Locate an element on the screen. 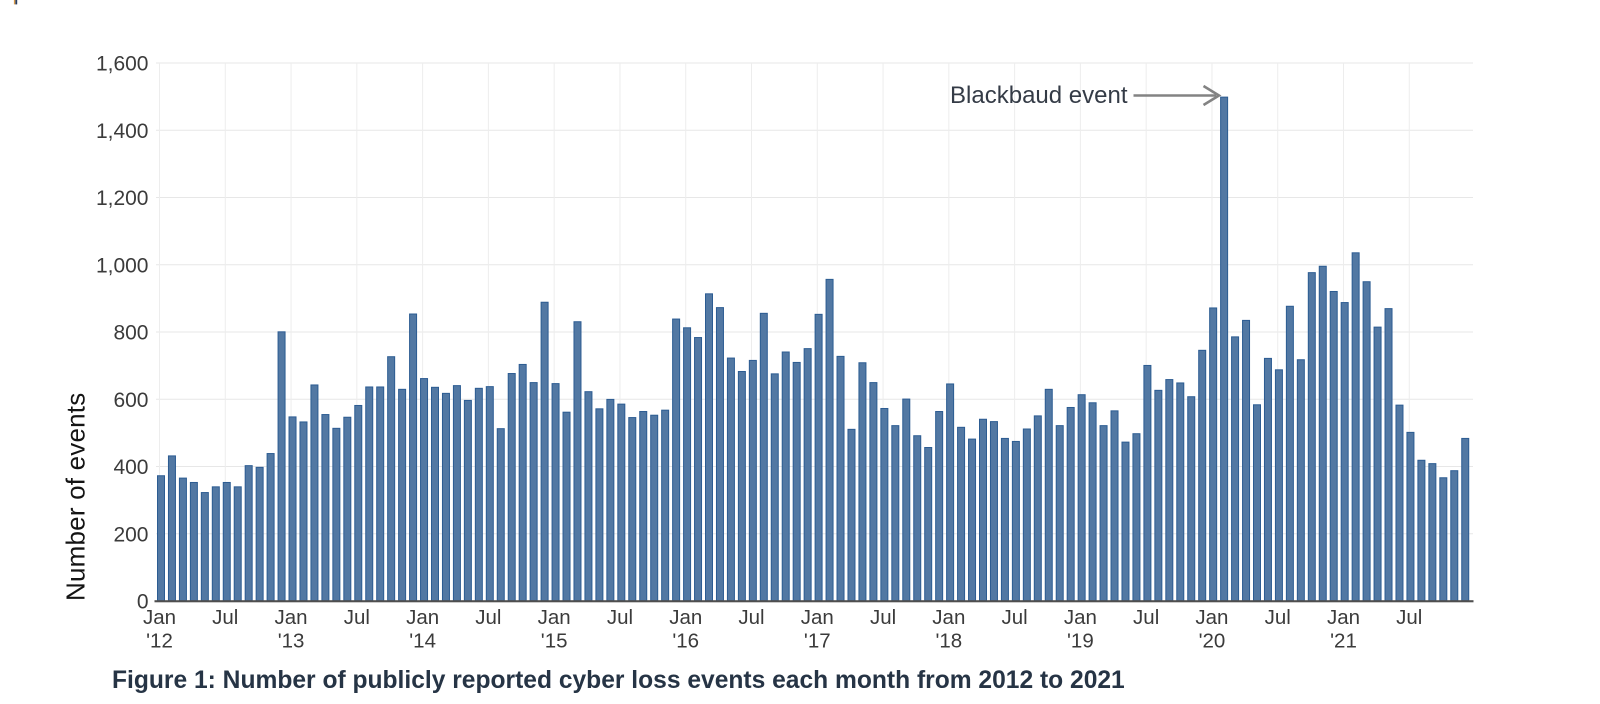  svg-text: 1,000 is located at coordinates (122, 265).